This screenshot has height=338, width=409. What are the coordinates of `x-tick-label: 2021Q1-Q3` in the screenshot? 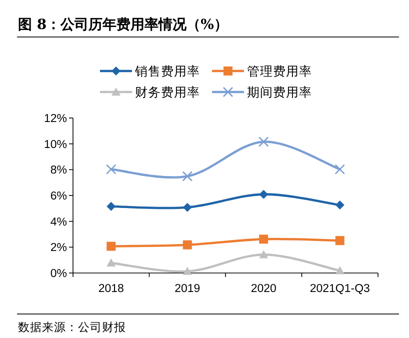 It's located at (340, 289).